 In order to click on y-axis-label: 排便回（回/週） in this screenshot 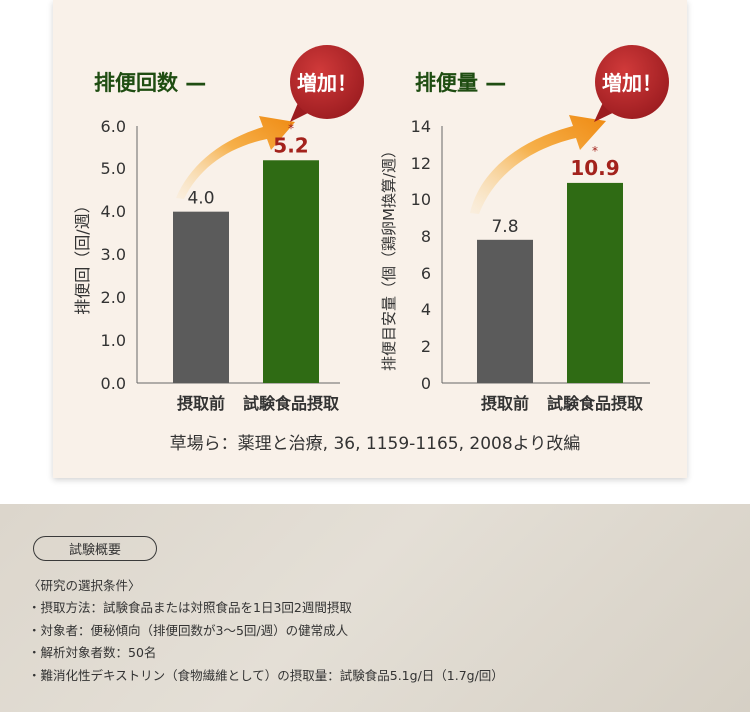, I will do `click(82, 255)`.